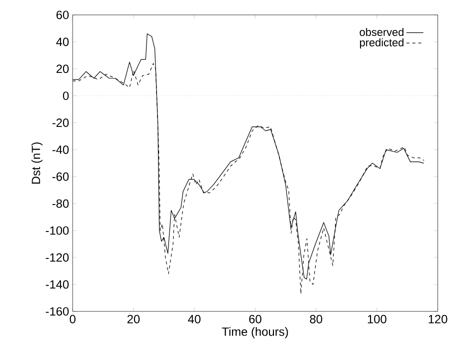  I want to click on y-tick-label: -40, so click(60, 149).